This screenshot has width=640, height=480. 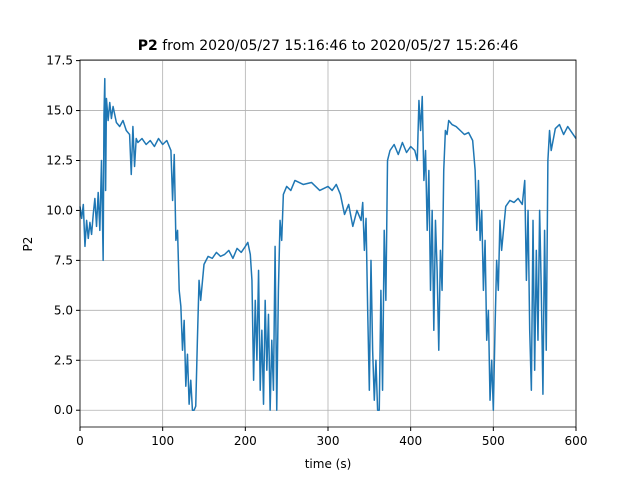 What do you see at coordinates (245, 441) in the screenshot?
I see `x-tick-label: 200` at bounding box center [245, 441].